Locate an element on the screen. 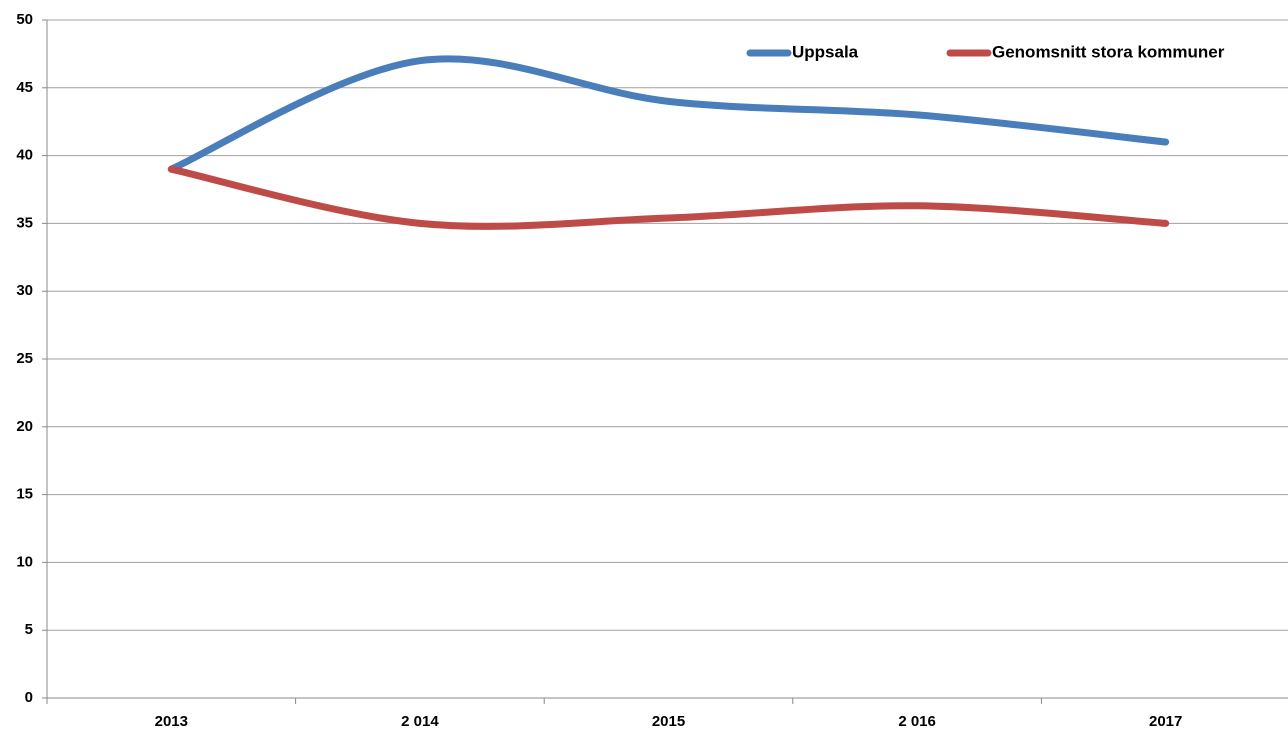 This screenshot has height=729, width=1288. y-tick-label: 15 is located at coordinates (24, 494).